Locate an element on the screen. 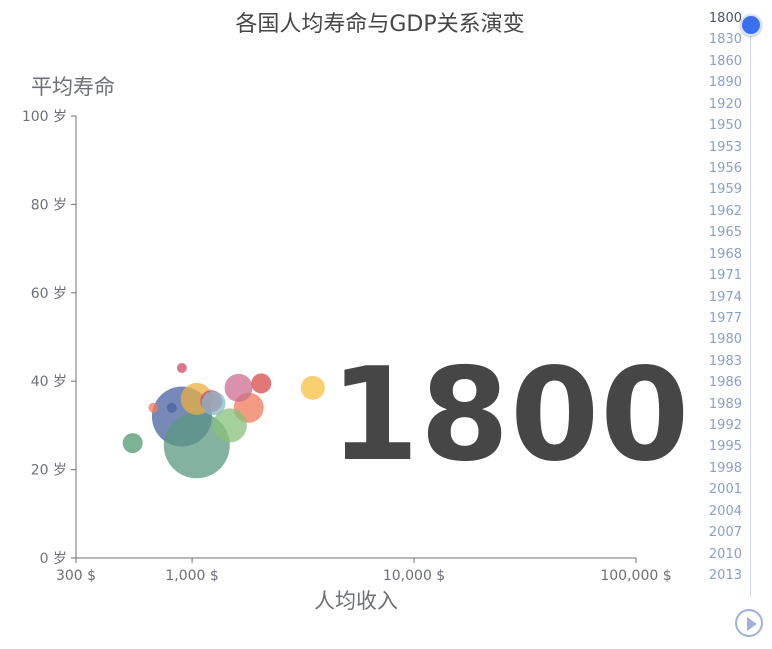 The width and height of the screenshot is (772, 649). timeline-year-1965: 1965 is located at coordinates (725, 233).